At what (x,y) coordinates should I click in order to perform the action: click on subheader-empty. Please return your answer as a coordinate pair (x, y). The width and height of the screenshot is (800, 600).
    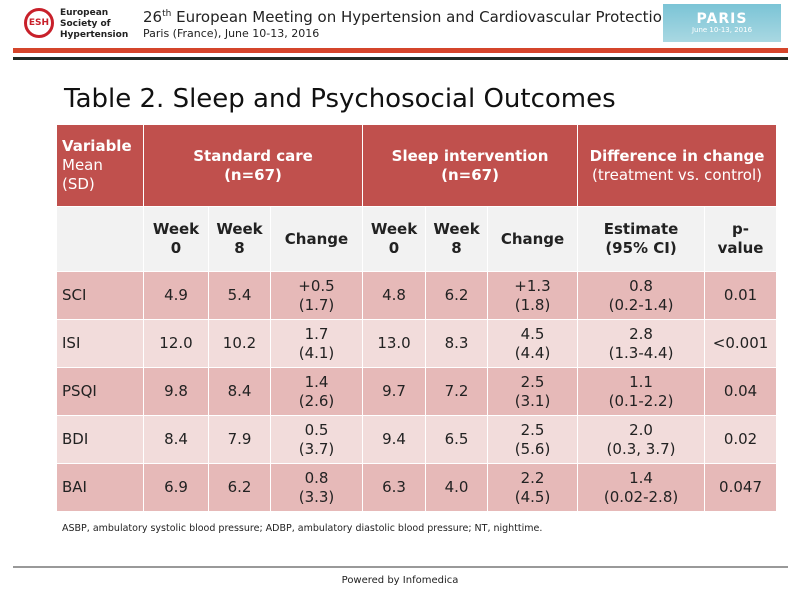
    Looking at the image, I should click on (100, 239).